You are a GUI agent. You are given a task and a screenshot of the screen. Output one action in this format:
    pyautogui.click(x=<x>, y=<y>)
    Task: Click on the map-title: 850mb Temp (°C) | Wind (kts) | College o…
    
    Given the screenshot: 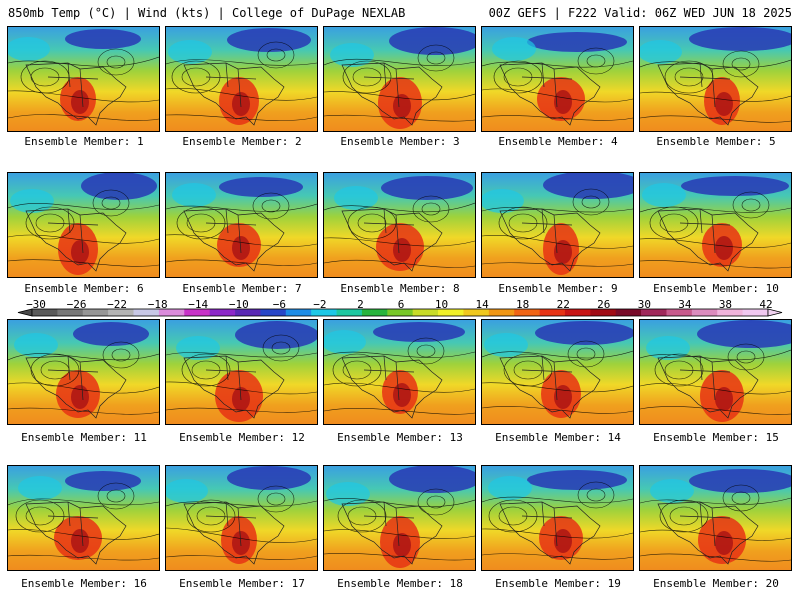 What is the action you would take?
    pyautogui.click(x=207, y=13)
    